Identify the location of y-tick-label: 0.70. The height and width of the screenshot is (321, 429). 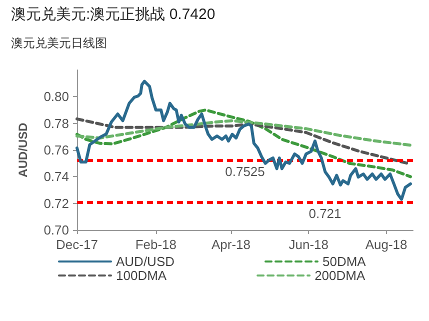
(56, 230).